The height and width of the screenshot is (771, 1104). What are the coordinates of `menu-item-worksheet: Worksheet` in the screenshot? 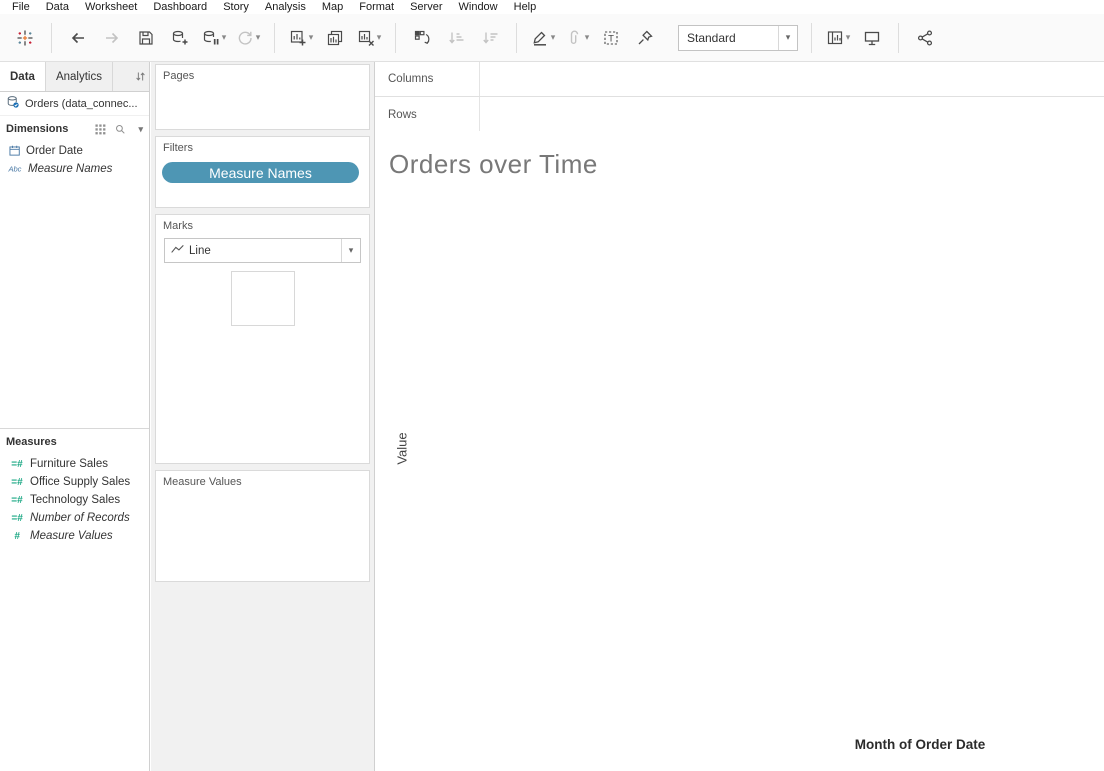 It's located at (111, 7).